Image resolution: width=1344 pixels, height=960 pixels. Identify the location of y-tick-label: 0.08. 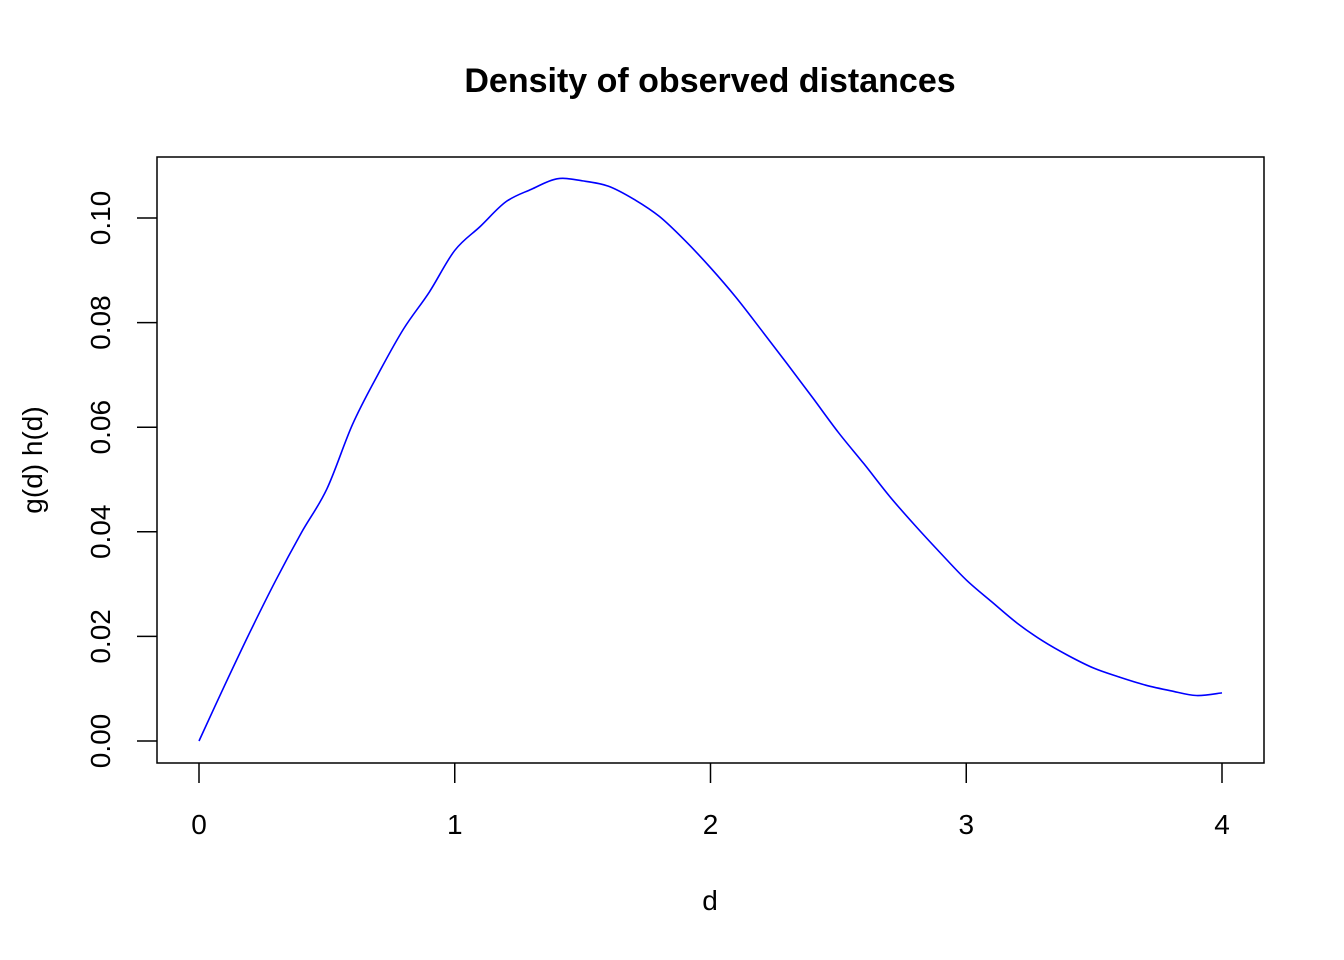
(100, 322).